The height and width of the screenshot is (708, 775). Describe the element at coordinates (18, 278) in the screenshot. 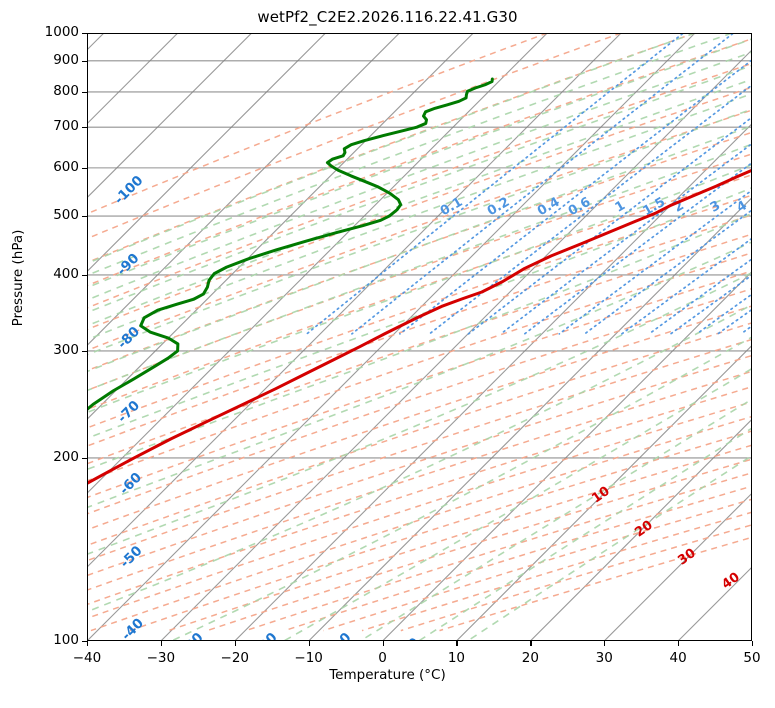

I see `y-axis-label: Pressure (hPa)` at that location.